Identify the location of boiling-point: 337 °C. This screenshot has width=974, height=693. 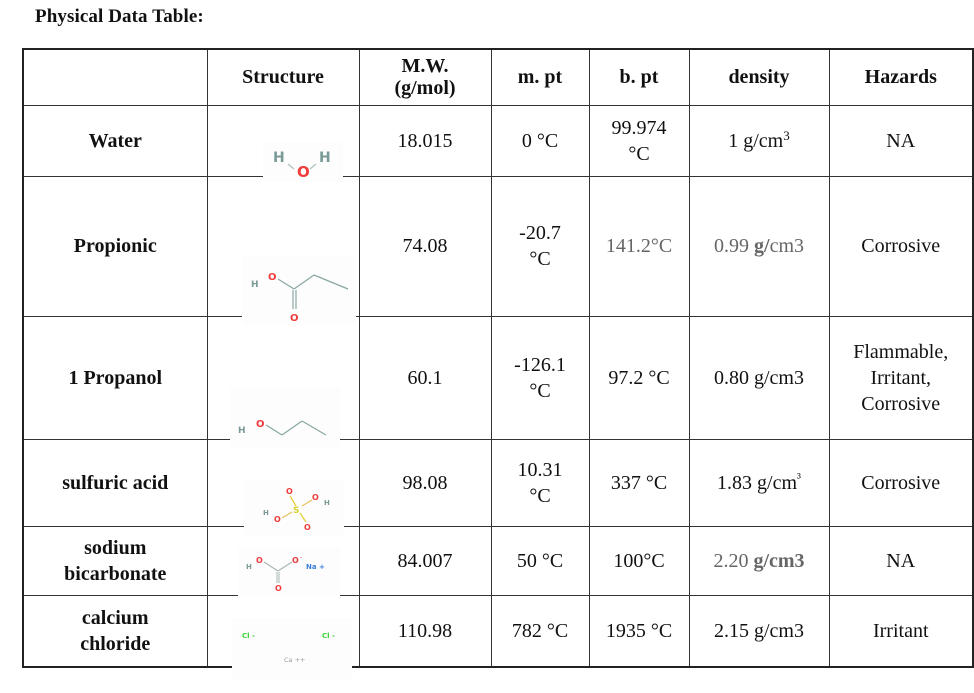
(639, 482).